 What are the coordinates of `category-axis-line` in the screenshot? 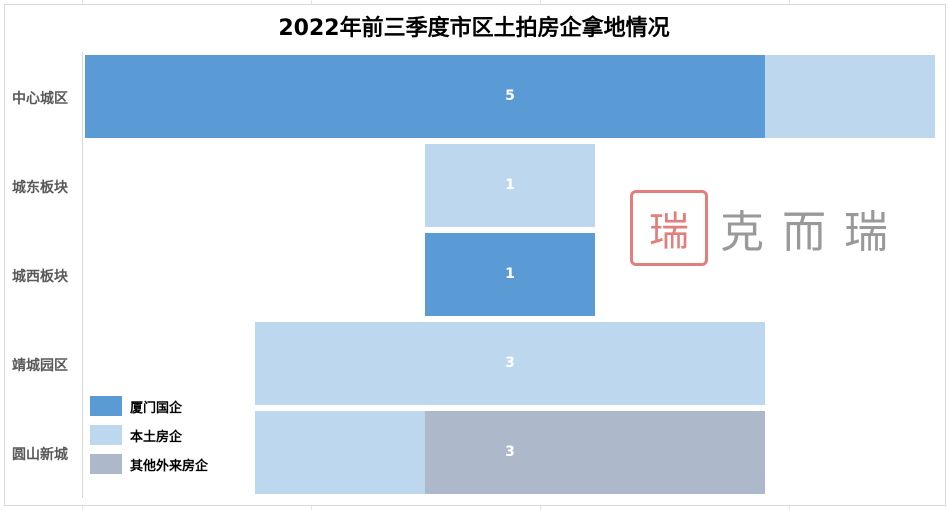 It's located at (82, 275).